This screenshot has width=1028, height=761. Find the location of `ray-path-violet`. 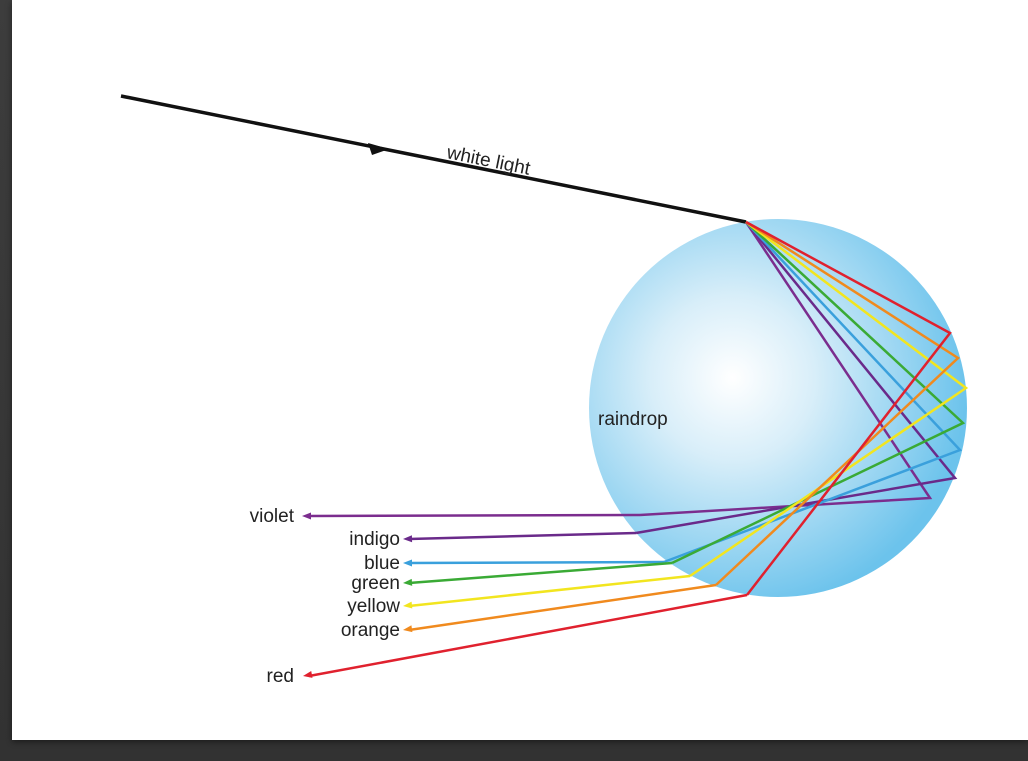

ray-path-violet is located at coordinates (786, 369).